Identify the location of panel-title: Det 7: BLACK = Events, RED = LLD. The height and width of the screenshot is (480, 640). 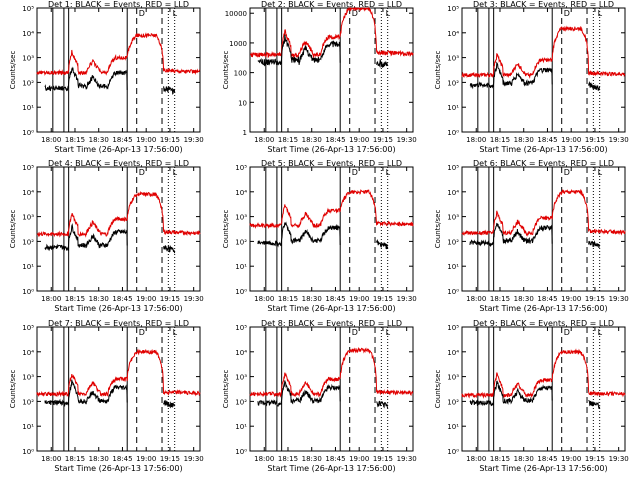
(118, 323).